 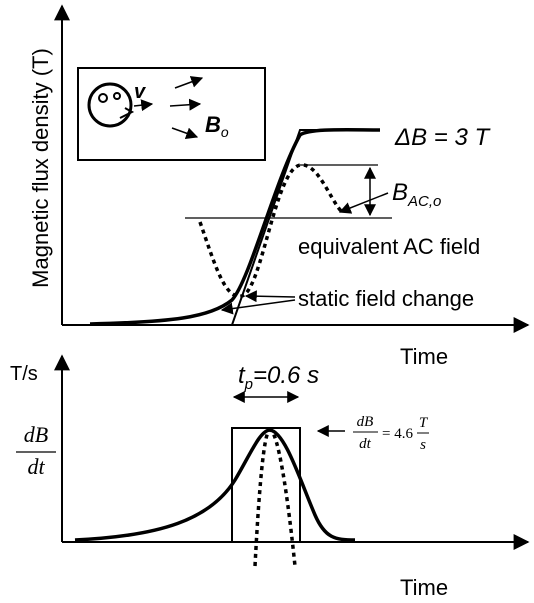 I want to click on y-label-bottom: T/s, so click(x=24, y=374).